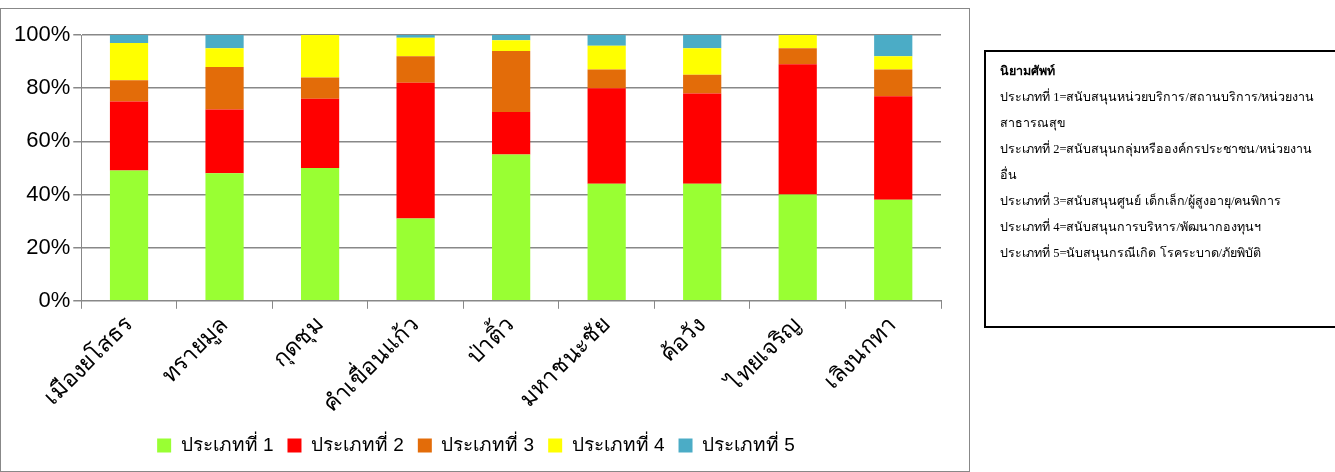 Image resolution: width=1335 pixels, height=472 pixels. What do you see at coordinates (1156, 161) in the screenshot?
I see `text: ประเภทที่ 2=สนับสนุนกลุ่มหรือองค์กรประชาชน/หน่วยงานอื่น` at bounding box center [1156, 161].